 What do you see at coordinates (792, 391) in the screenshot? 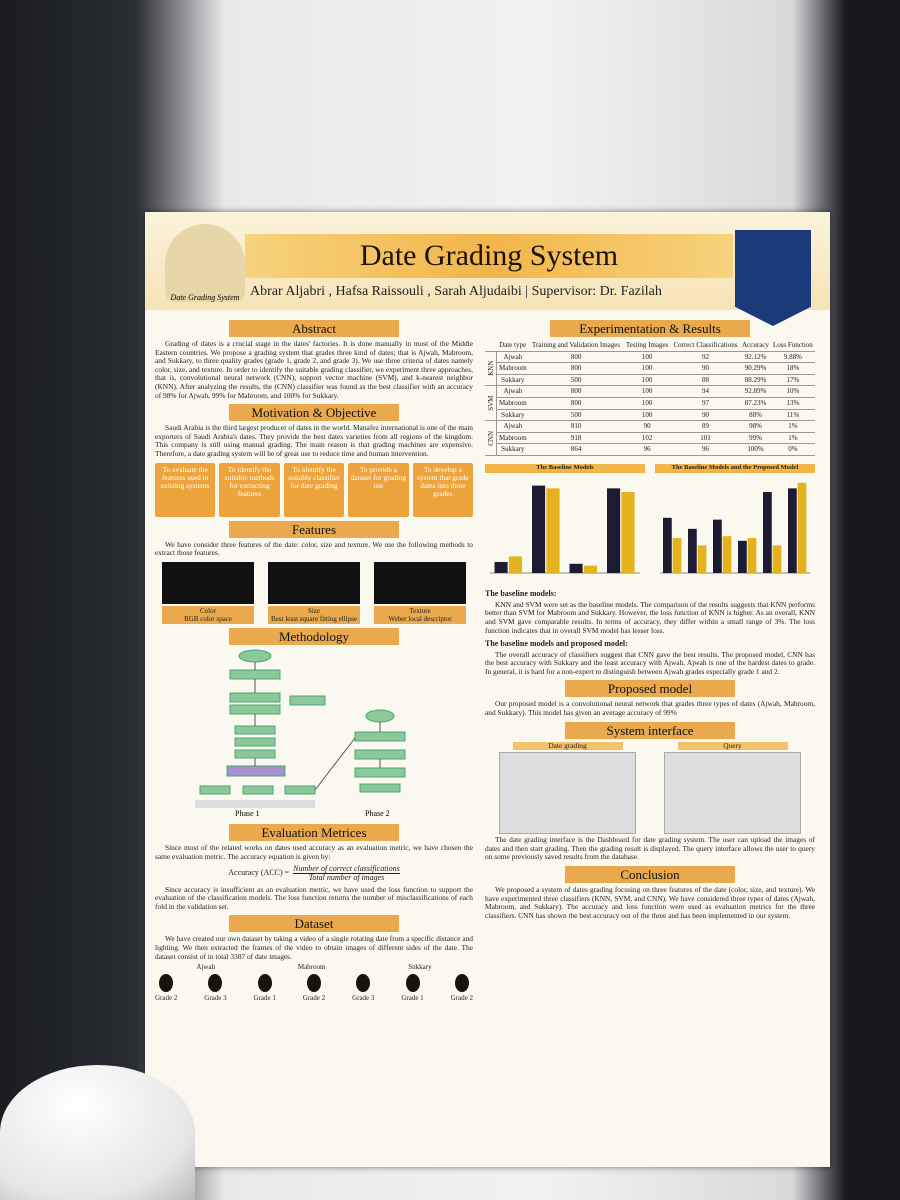
I see `table-cell: 10%` at bounding box center [792, 391].